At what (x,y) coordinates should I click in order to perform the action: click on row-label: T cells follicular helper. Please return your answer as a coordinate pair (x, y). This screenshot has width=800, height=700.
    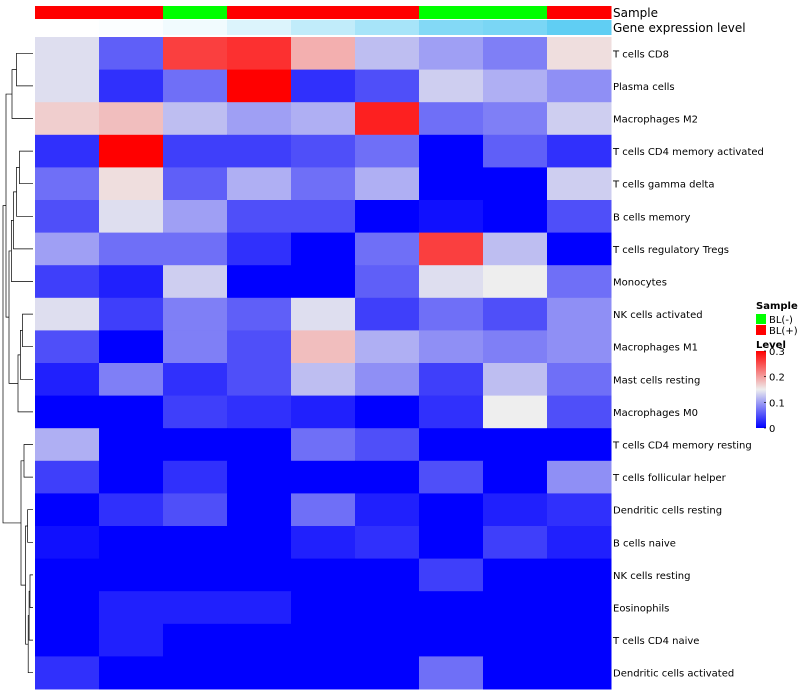
    Looking at the image, I should click on (669, 478).